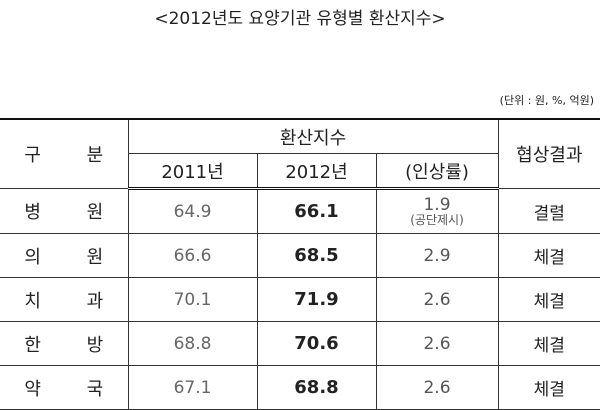  I want to click on row-name: 병 원, so click(64, 211).